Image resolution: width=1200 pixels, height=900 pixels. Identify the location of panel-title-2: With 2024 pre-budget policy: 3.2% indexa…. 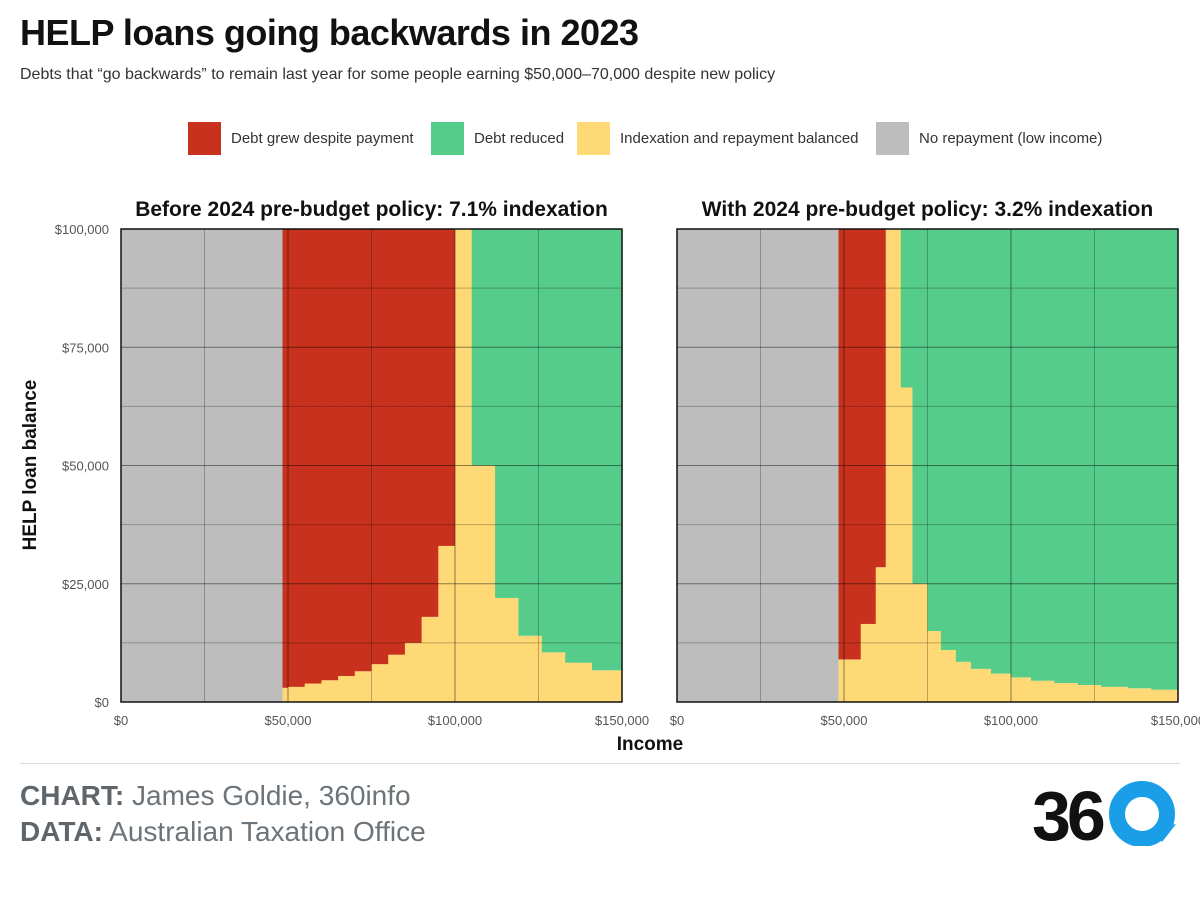
(927, 209).